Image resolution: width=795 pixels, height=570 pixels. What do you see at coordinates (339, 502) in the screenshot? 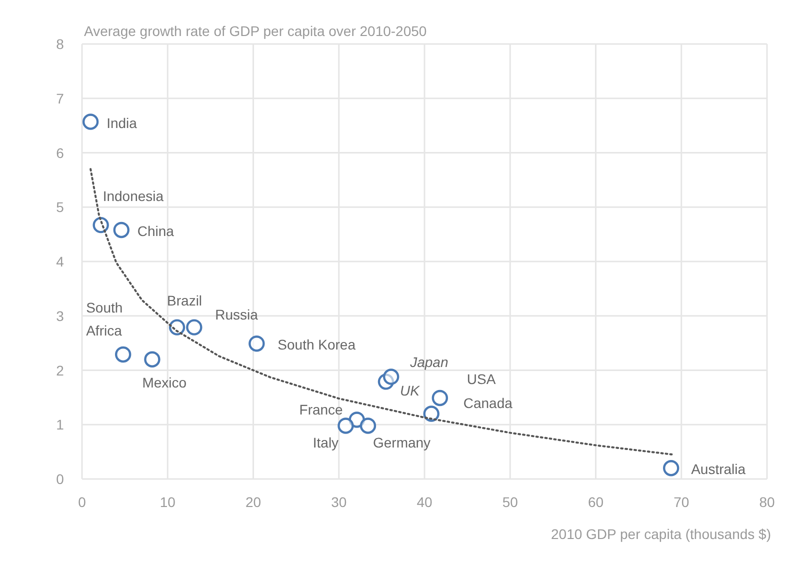
I see `x-tick-label: 30` at bounding box center [339, 502].